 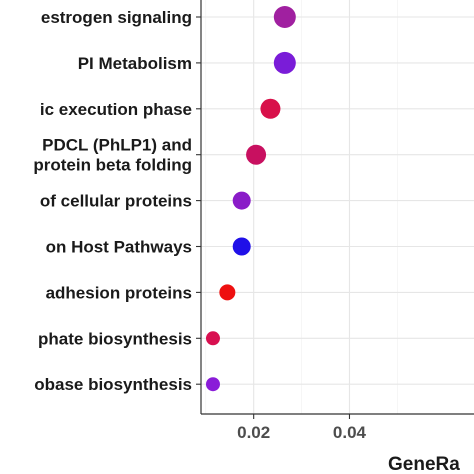 I want to click on y-ticks, so click(x=198, y=200).